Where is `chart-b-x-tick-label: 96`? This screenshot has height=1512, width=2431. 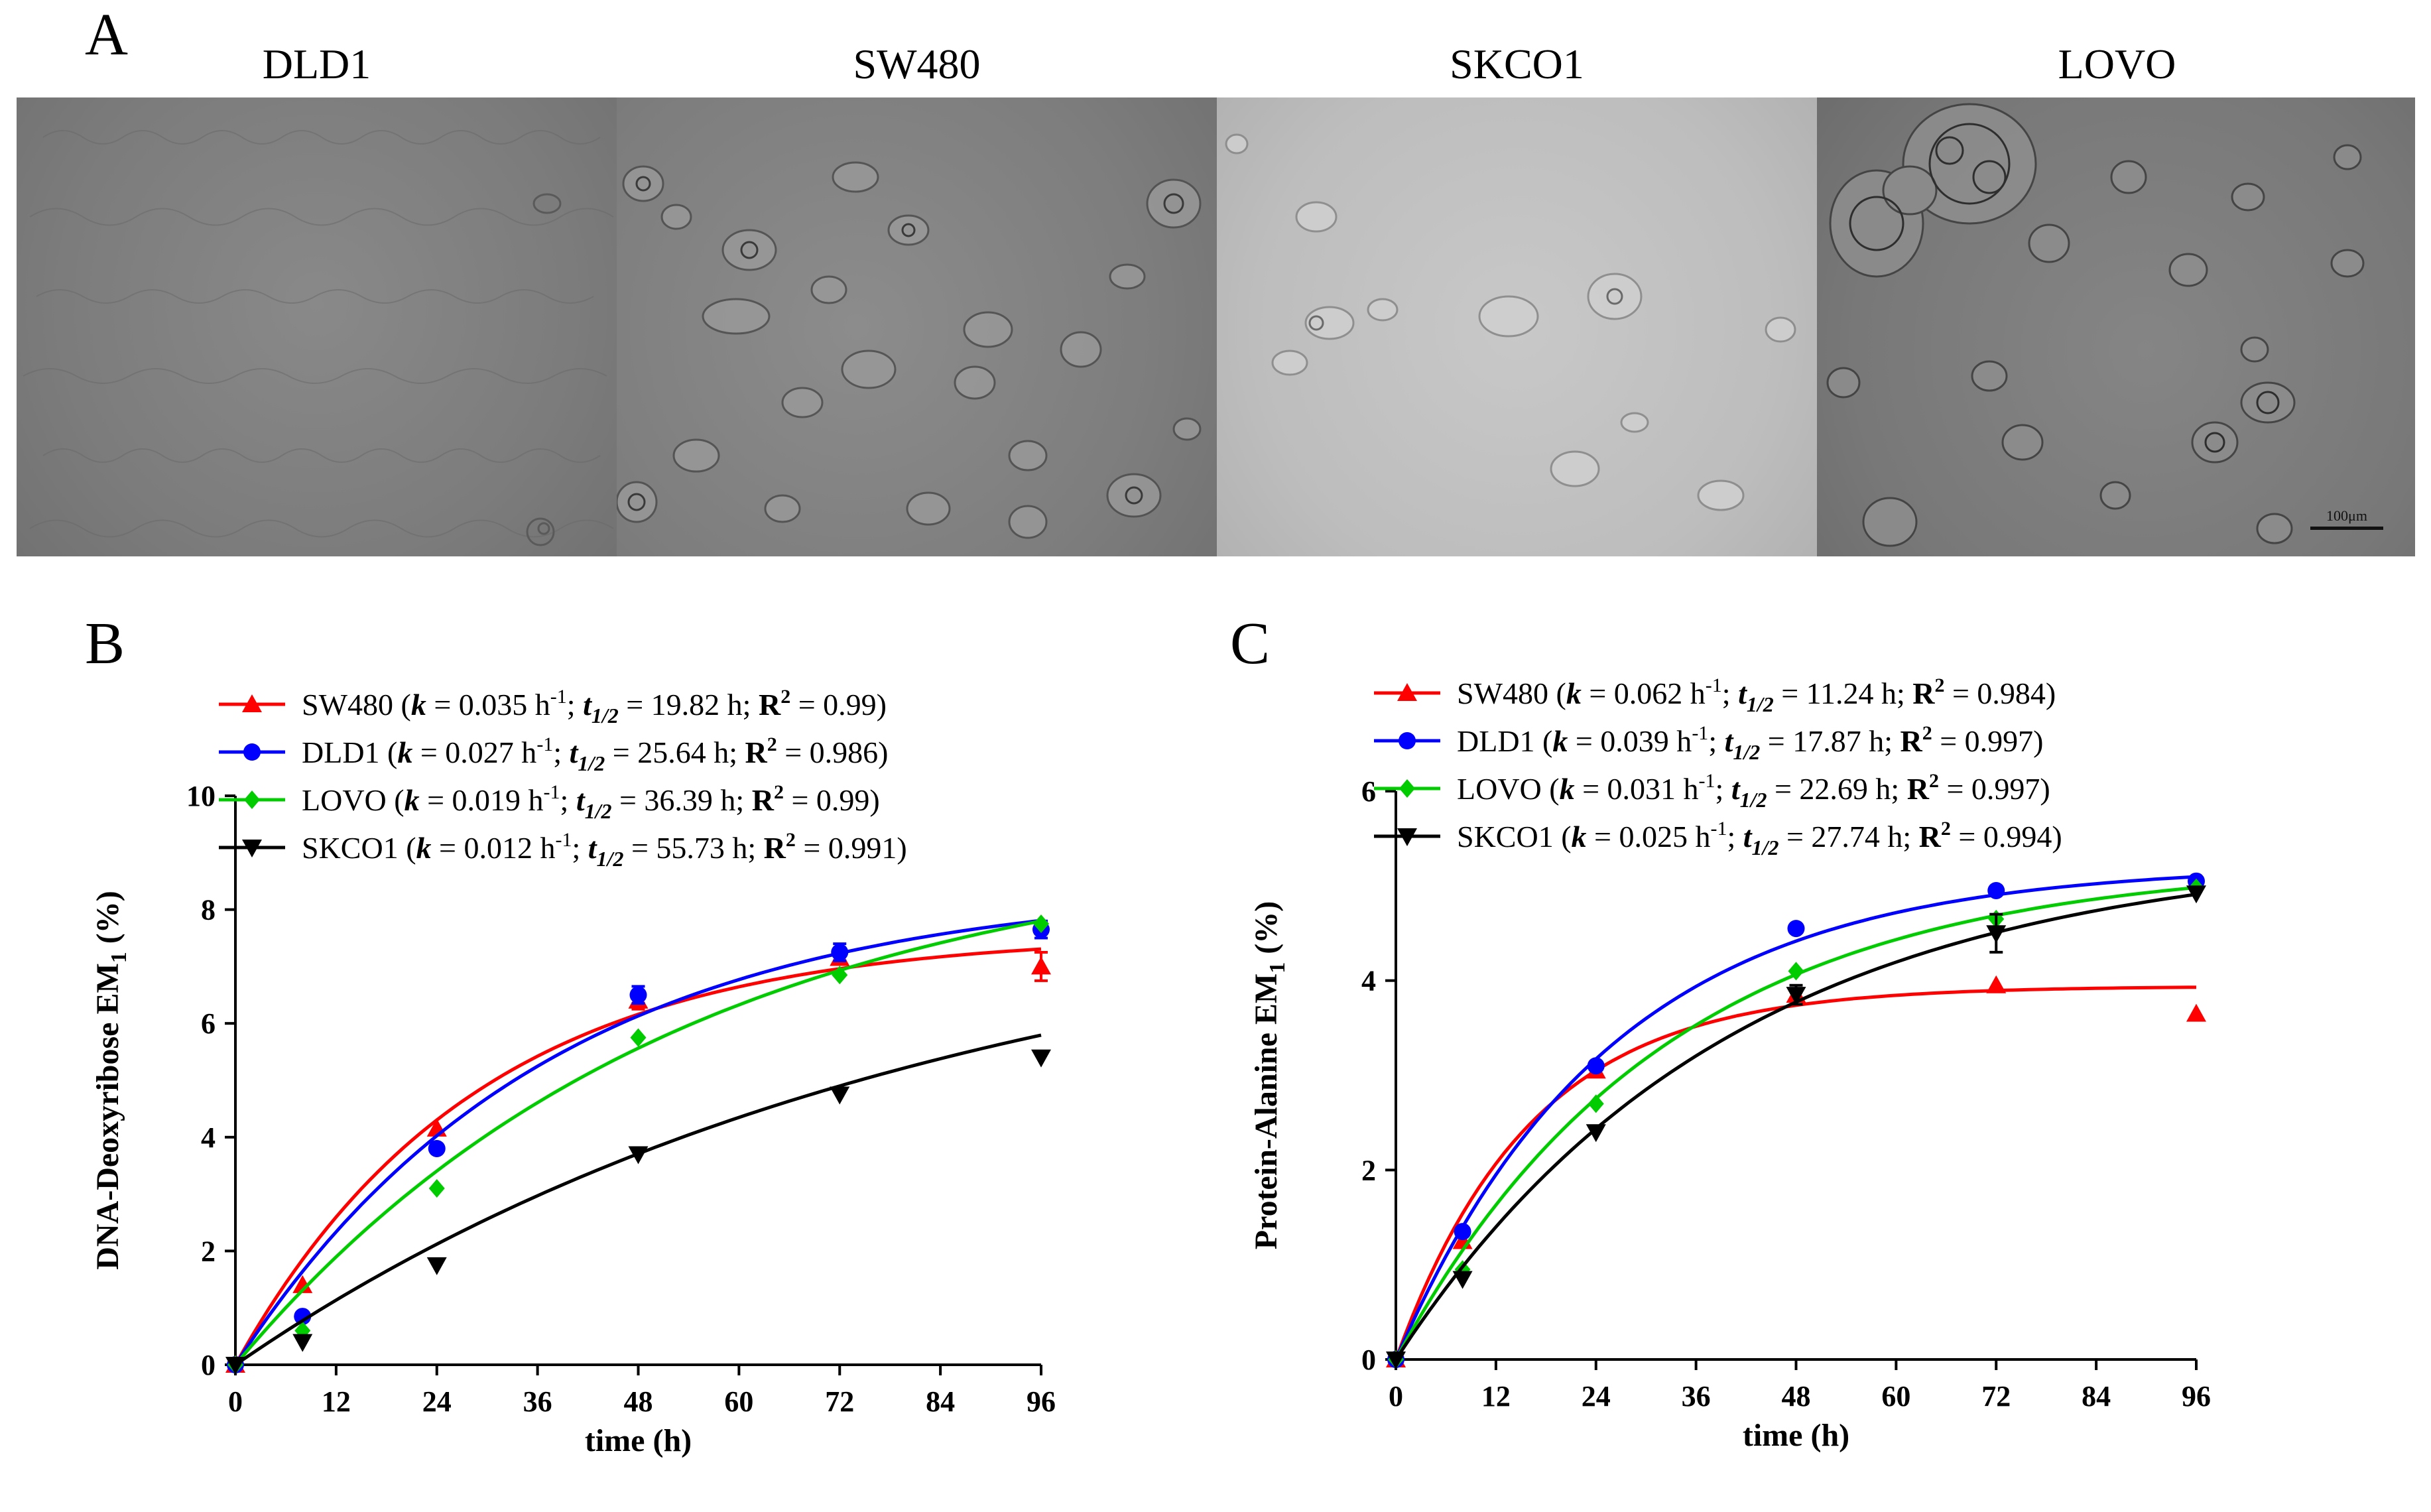
chart-b-x-tick-label: 96 is located at coordinates (1041, 1401).